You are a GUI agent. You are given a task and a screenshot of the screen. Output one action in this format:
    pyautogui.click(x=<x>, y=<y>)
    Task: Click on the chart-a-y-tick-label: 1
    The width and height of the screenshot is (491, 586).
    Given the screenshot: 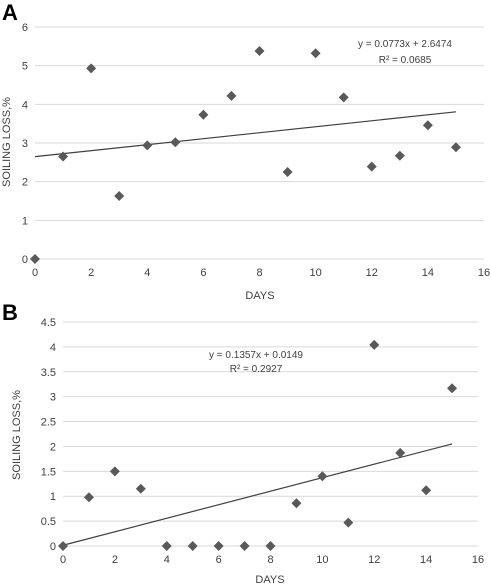 What is the action you would take?
    pyautogui.click(x=25, y=221)
    